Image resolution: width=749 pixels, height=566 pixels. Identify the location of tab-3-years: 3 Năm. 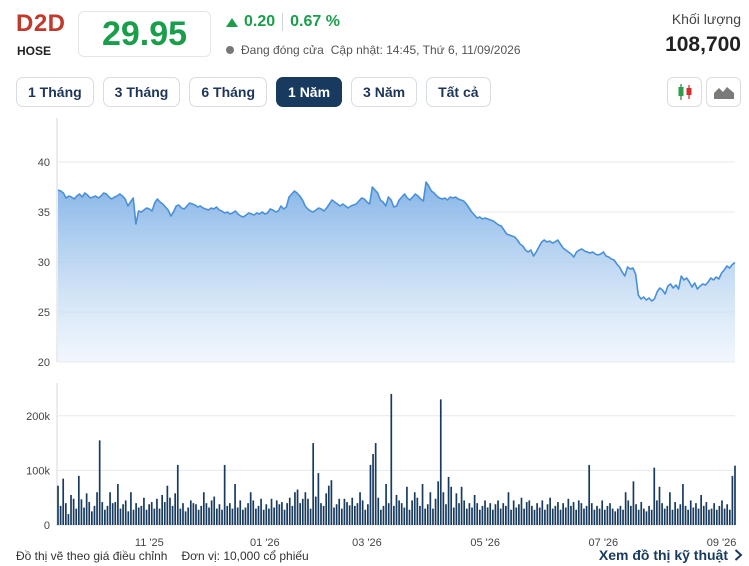
(384, 92).